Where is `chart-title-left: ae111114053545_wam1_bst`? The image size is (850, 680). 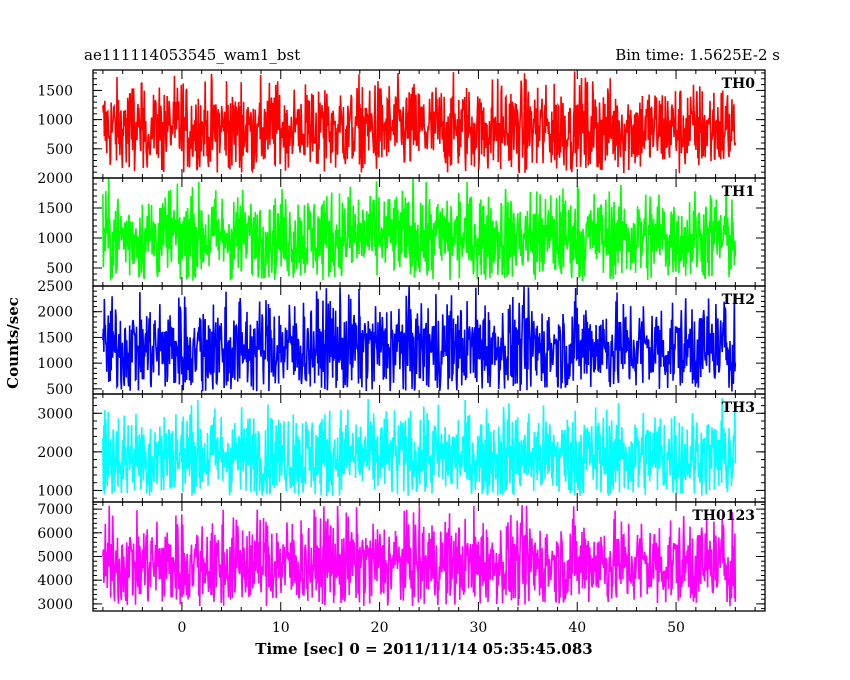
chart-title-left: ae111114053545_wam1_bst is located at coordinates (192, 55).